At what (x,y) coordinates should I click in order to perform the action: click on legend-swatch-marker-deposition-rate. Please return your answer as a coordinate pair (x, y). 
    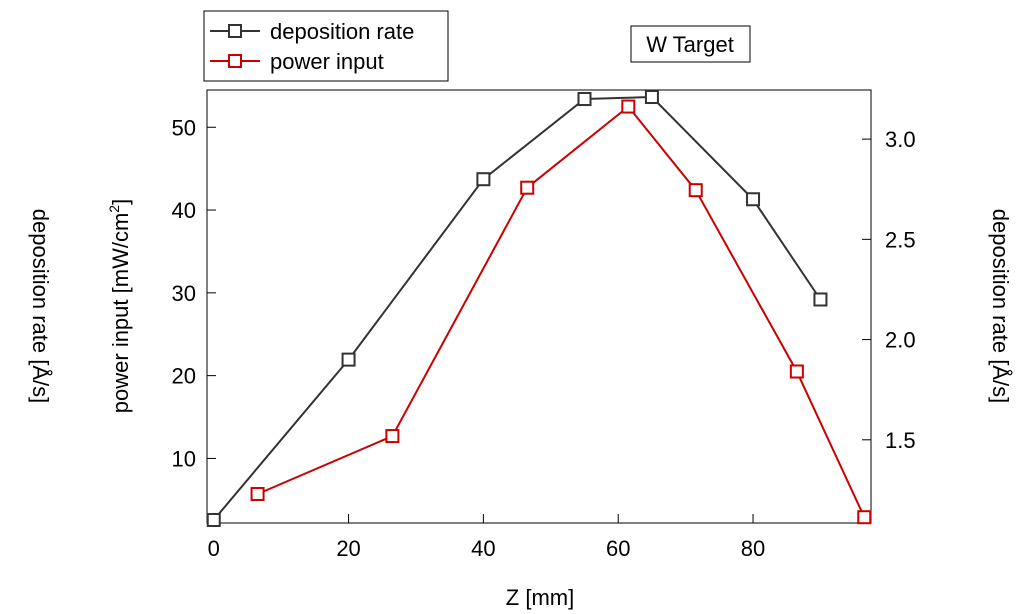
    Looking at the image, I should click on (235, 31).